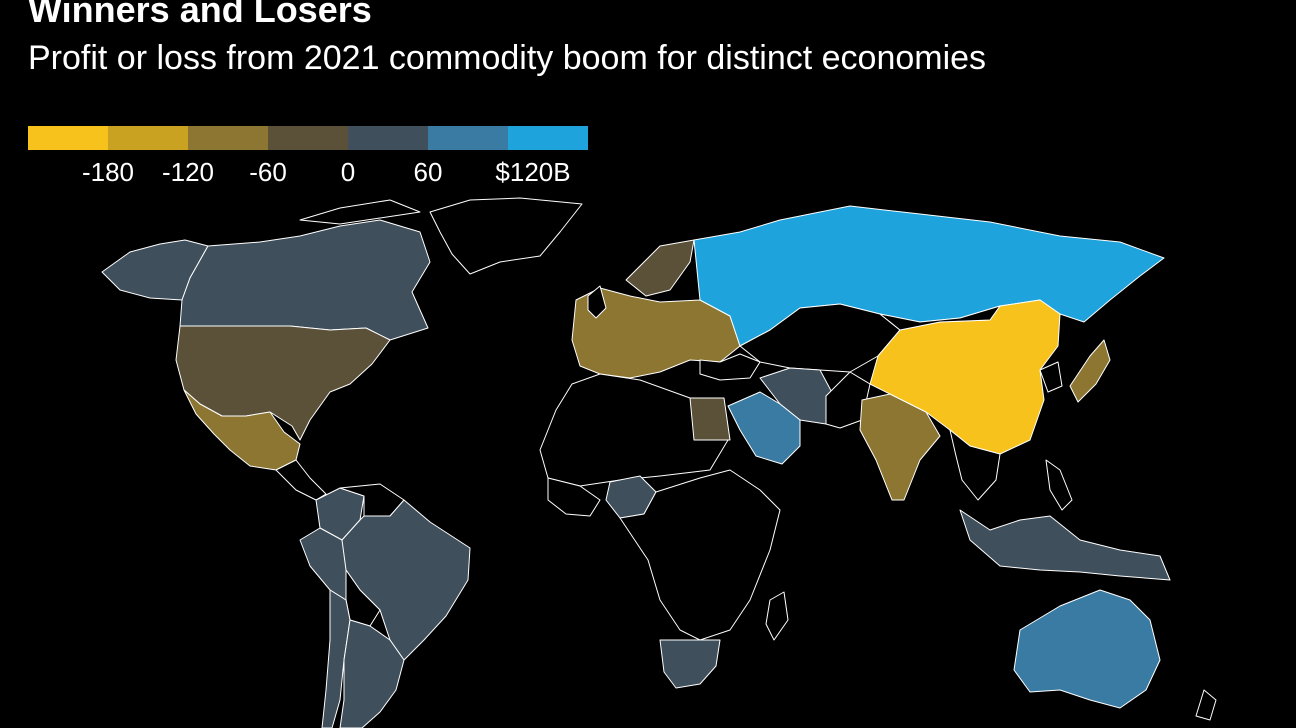 The height and width of the screenshot is (728, 1296). What do you see at coordinates (360, 212) in the screenshot?
I see `region-canada-islands` at bounding box center [360, 212].